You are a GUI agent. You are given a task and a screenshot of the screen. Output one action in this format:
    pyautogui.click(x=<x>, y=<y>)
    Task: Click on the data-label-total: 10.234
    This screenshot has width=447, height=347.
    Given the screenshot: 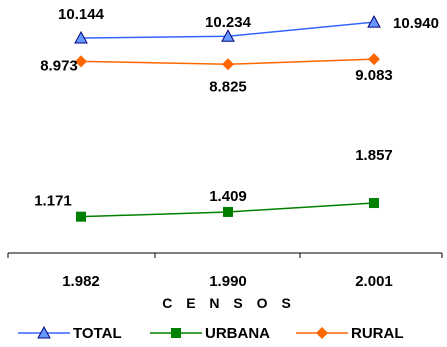 What is the action you would take?
    pyautogui.click(x=228, y=22)
    